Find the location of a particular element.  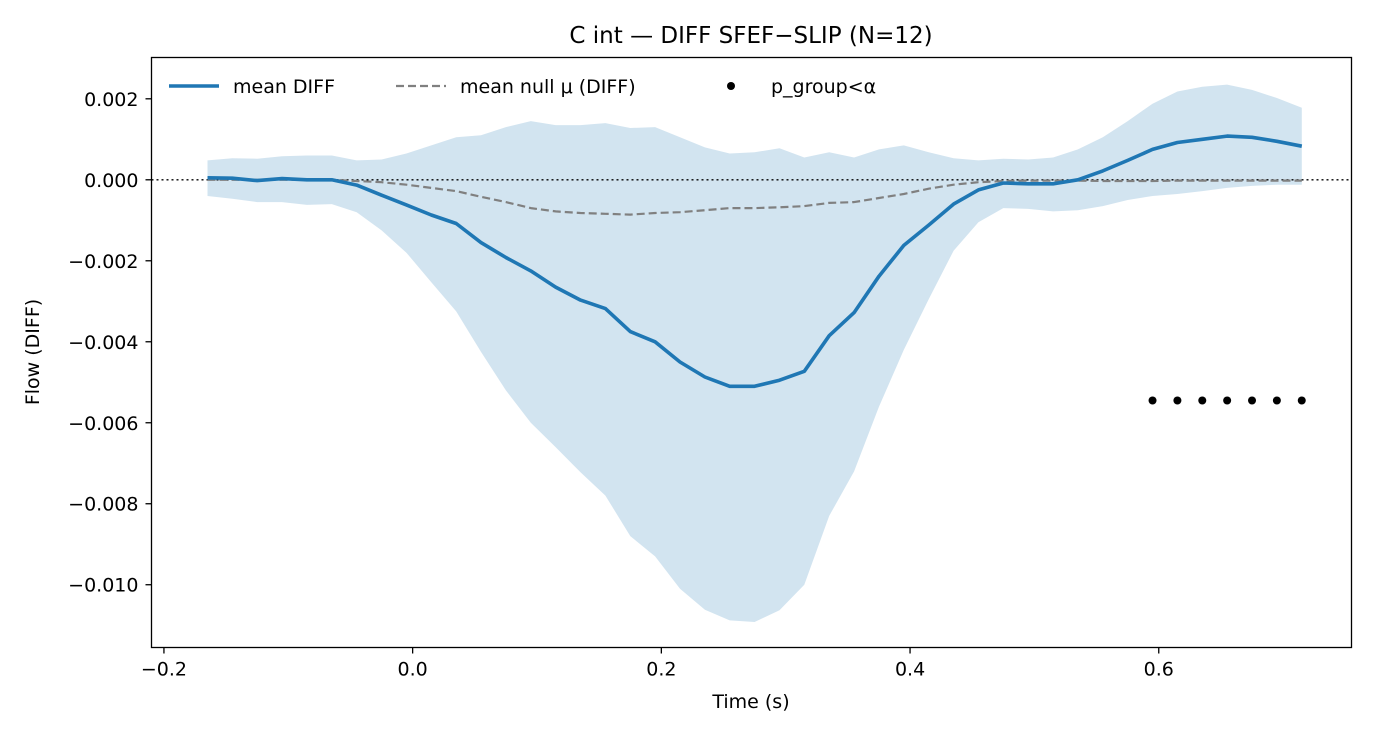

y-tick-label: −0.008 is located at coordinates (103, 505).